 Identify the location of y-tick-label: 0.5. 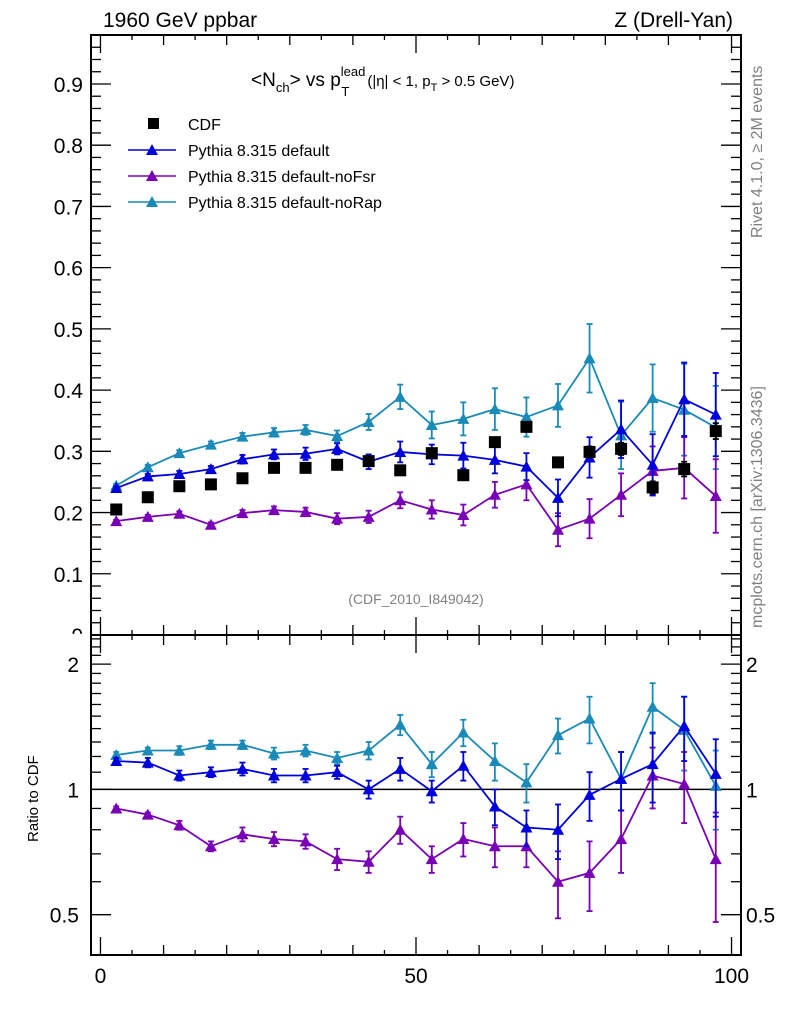
(68, 330).